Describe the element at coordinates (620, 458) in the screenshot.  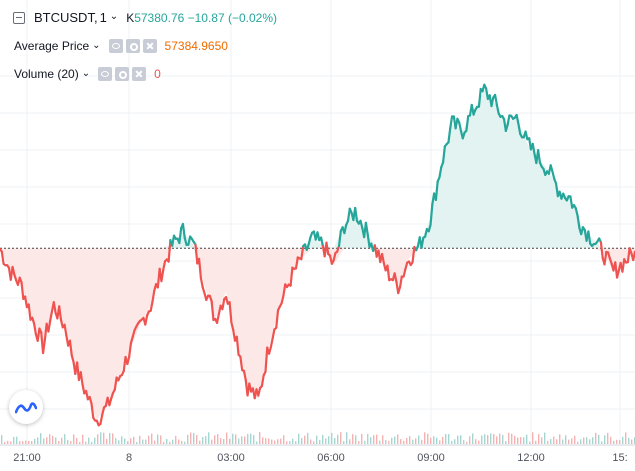
I see `time-tick-label: 15:` at that location.